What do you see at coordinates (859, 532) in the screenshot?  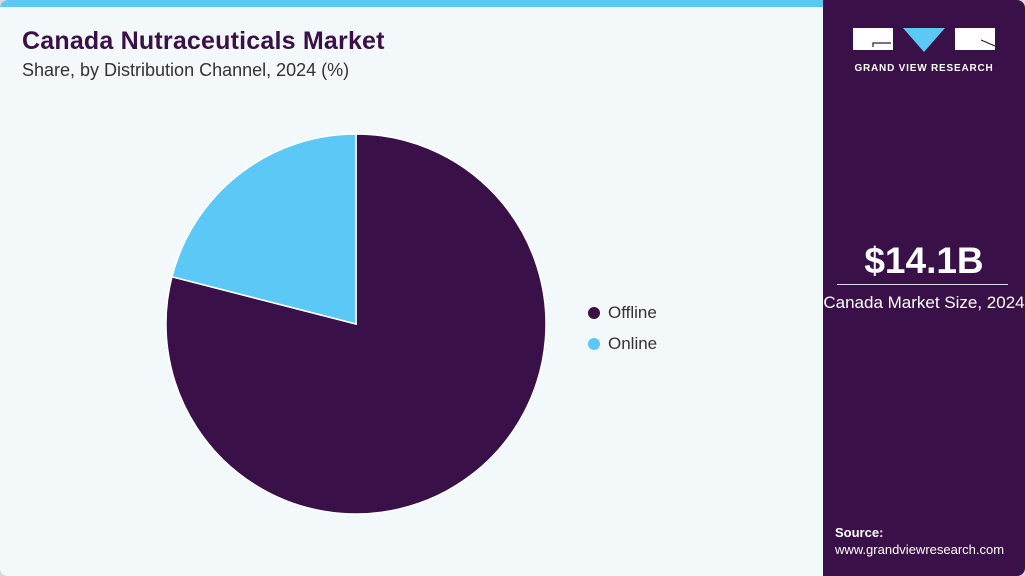 I see `source-label: Source:` at bounding box center [859, 532].